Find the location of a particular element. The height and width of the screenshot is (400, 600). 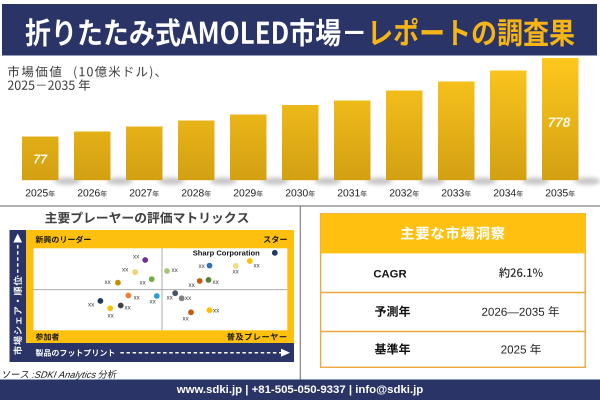

svg-text: Sharp Corporation is located at coordinates (226, 253).